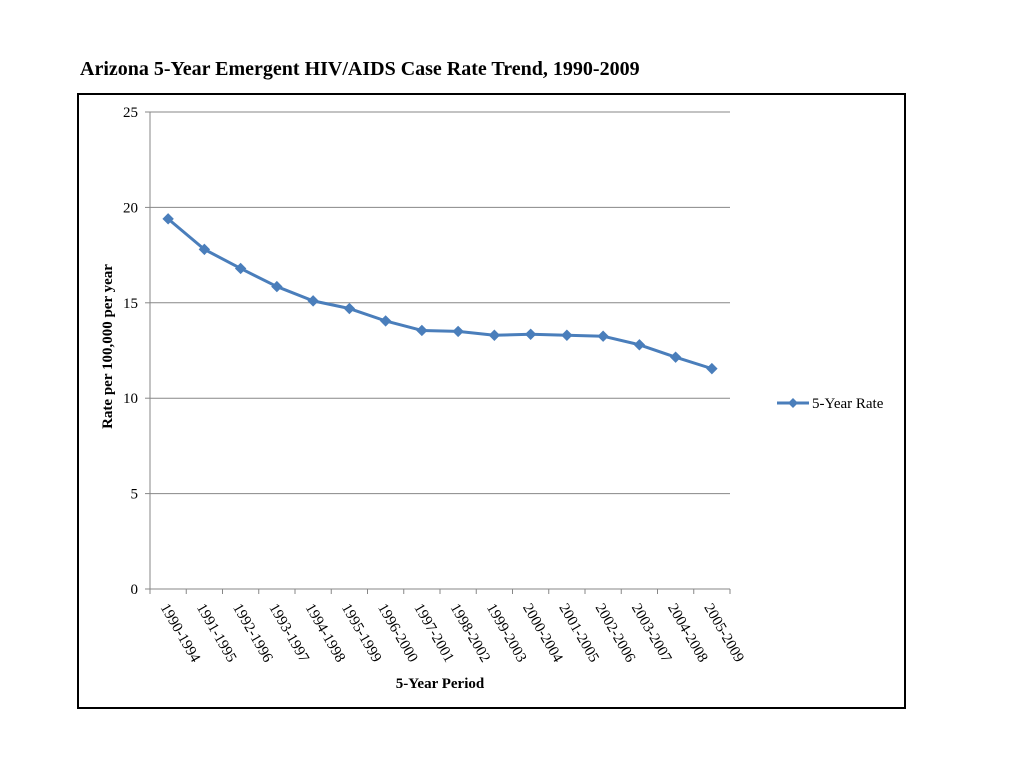 This screenshot has width=1024, height=768. I want to click on x-axis-title: 5-Year Period, so click(440, 684).